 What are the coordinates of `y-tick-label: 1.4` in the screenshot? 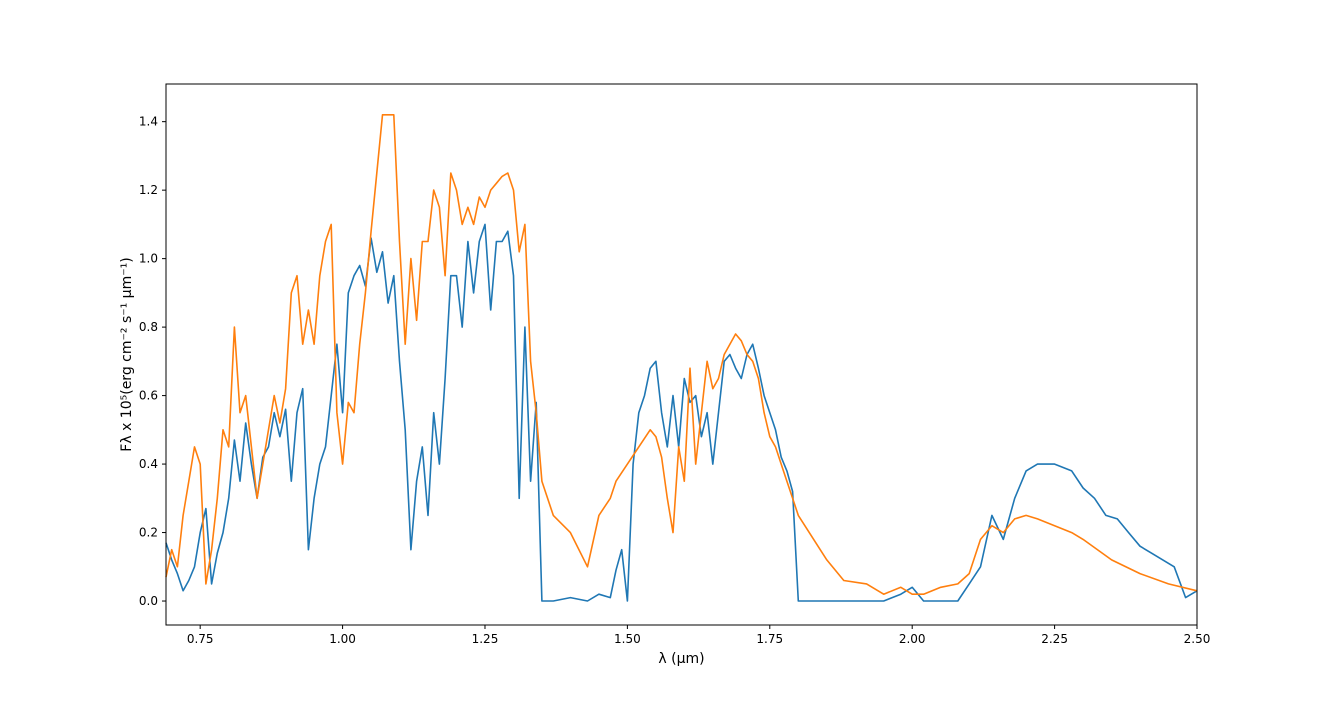 It's located at (148, 122).